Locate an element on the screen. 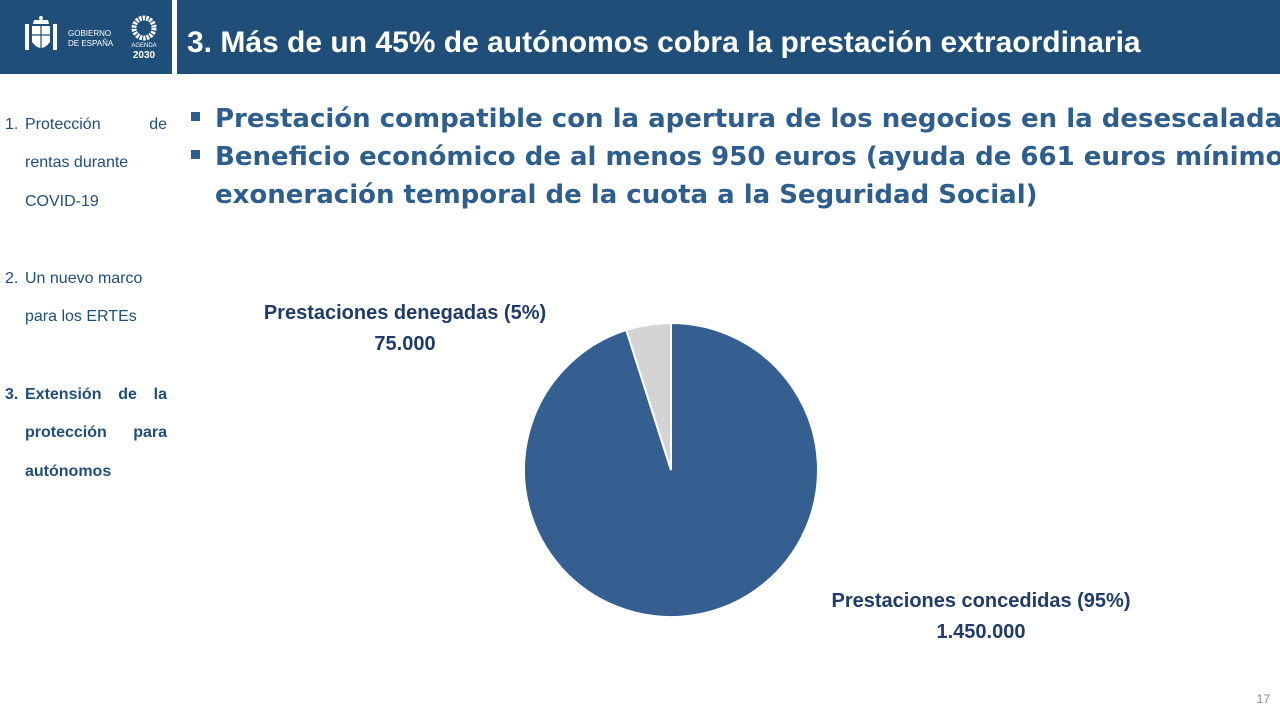 This screenshot has width=1280, height=720. sidebar-item-number: 2. is located at coordinates (12, 278).